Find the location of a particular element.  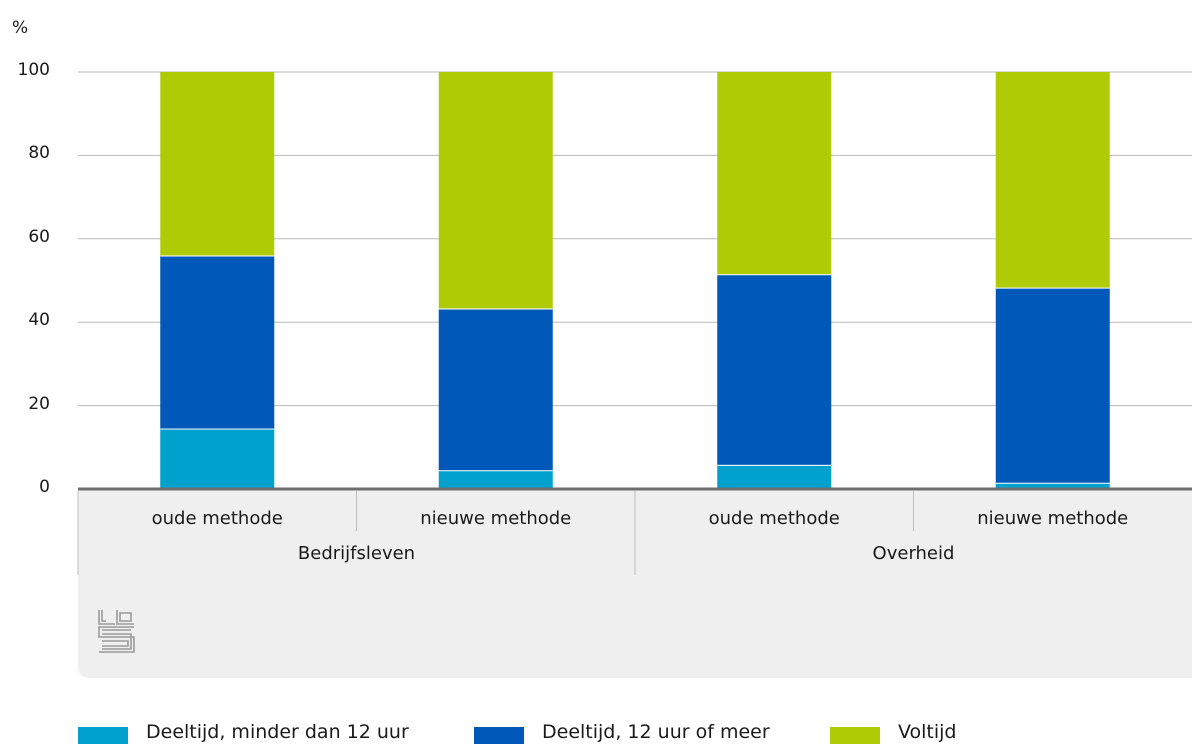

y-tick-label: 0 is located at coordinates (44, 487).